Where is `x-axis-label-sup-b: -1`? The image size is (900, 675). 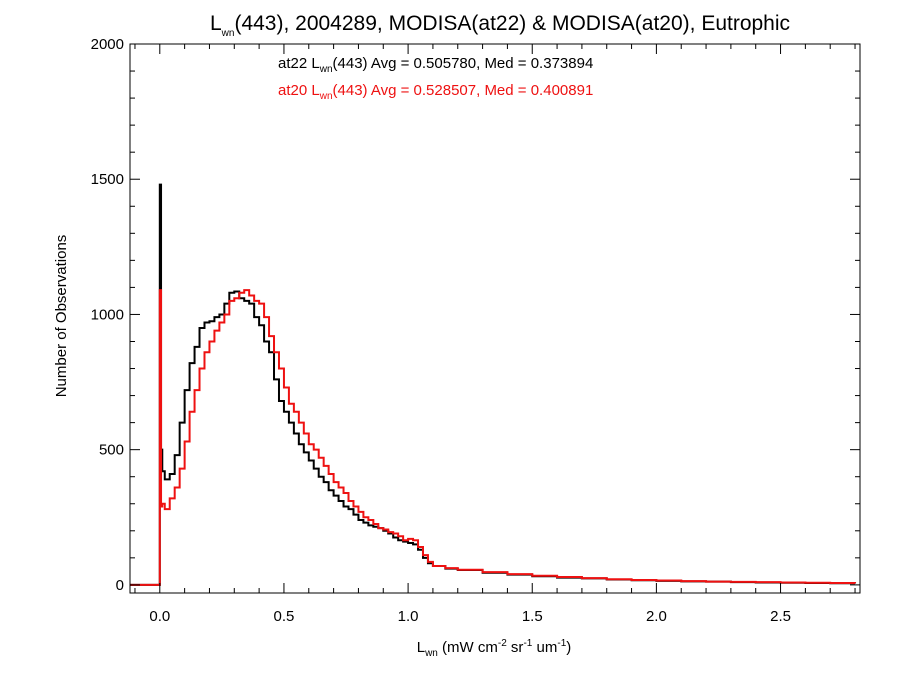 x-axis-label-sup-b: -1 is located at coordinates (527, 643).